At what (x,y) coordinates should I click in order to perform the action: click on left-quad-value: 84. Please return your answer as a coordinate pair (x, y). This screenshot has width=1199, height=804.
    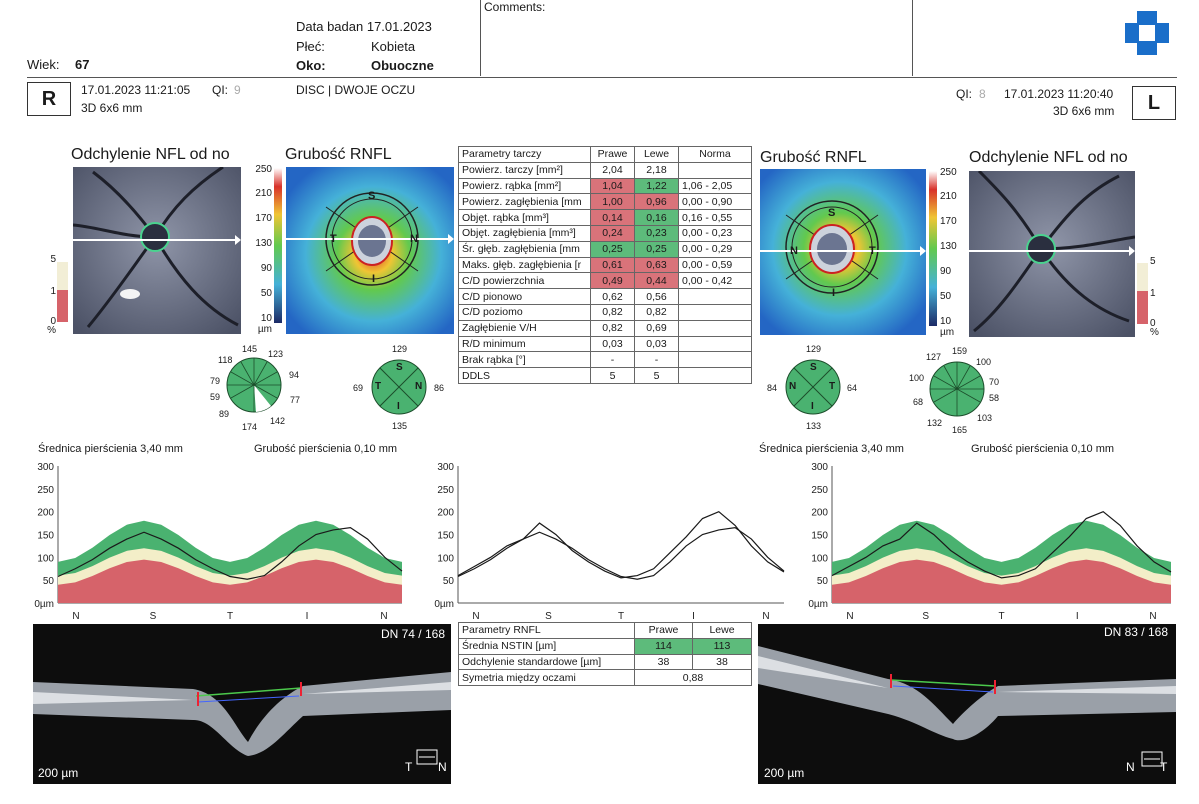
    Looking at the image, I should click on (772, 388).